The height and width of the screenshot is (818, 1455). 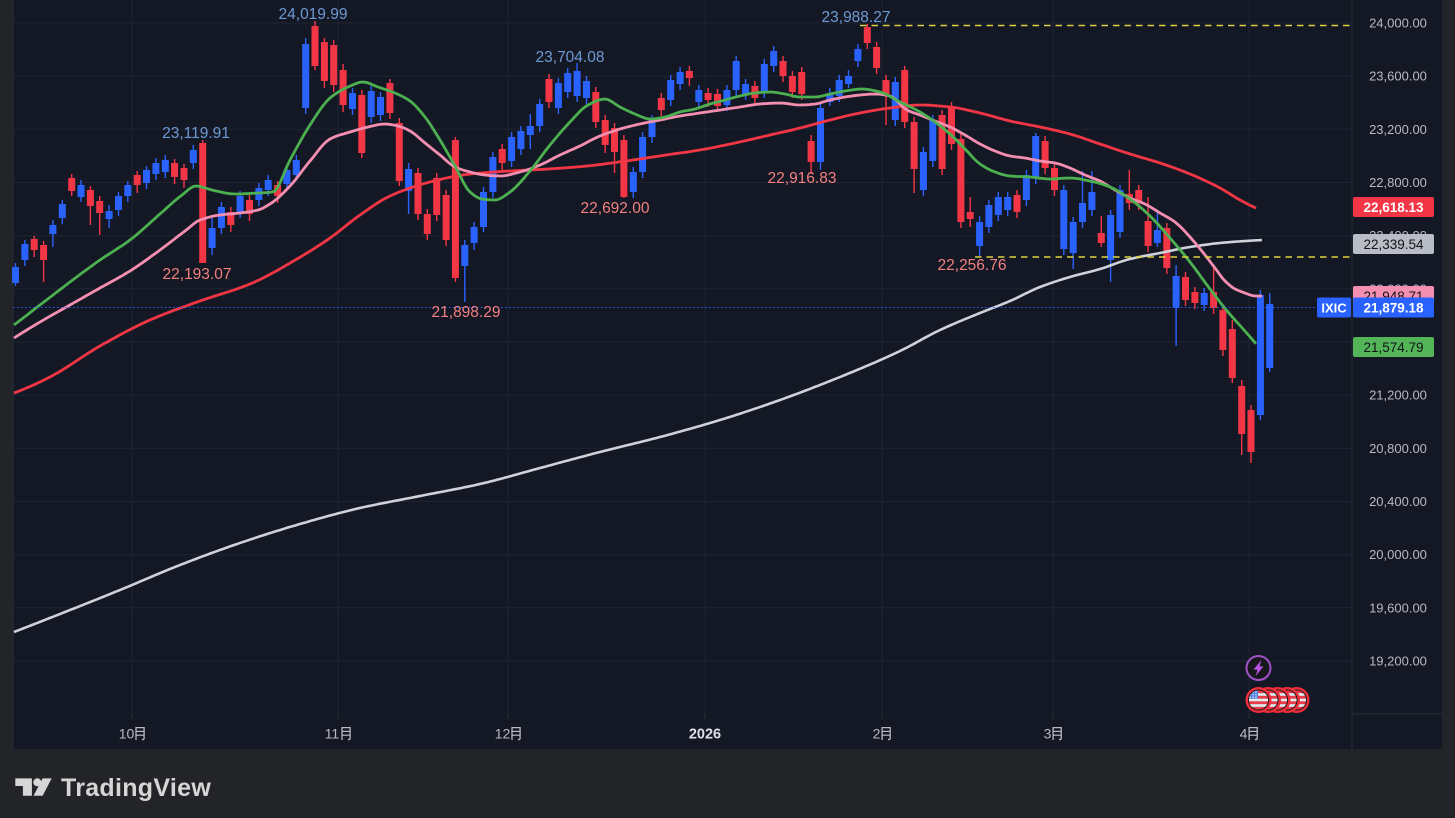 What do you see at coordinates (1398, 129) in the screenshot?
I see `svg-text: 23,200.00` at bounding box center [1398, 129].